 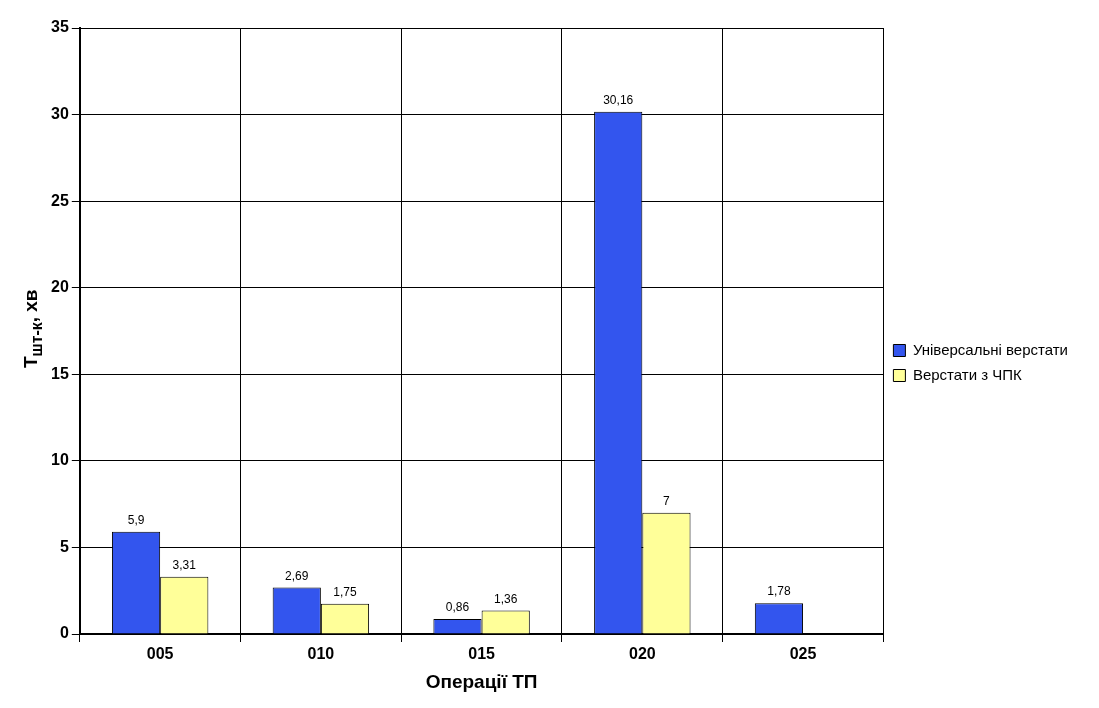 What do you see at coordinates (297, 575) in the screenshot?
I see `data-label: 2,69` at bounding box center [297, 575].